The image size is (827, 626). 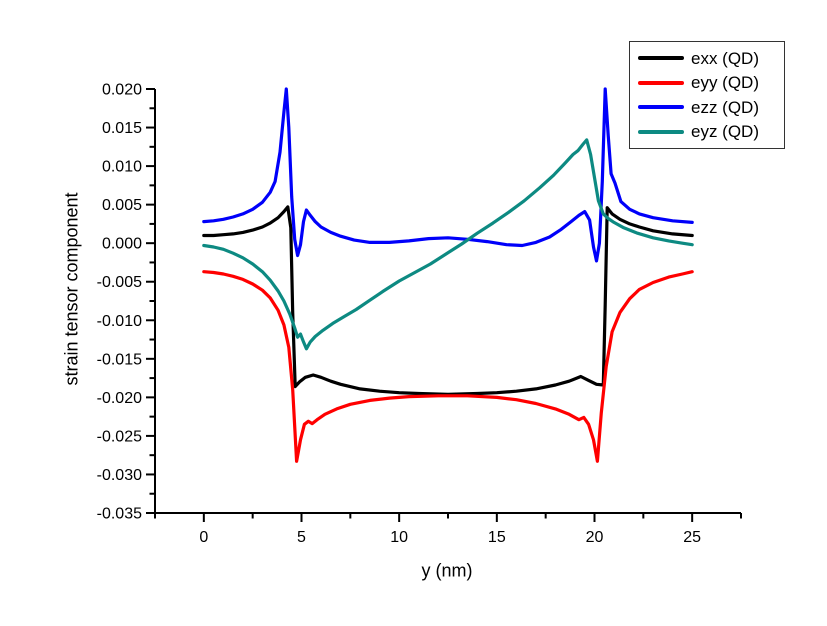 I want to click on y-tick-label: -0.015, so click(x=119, y=359).